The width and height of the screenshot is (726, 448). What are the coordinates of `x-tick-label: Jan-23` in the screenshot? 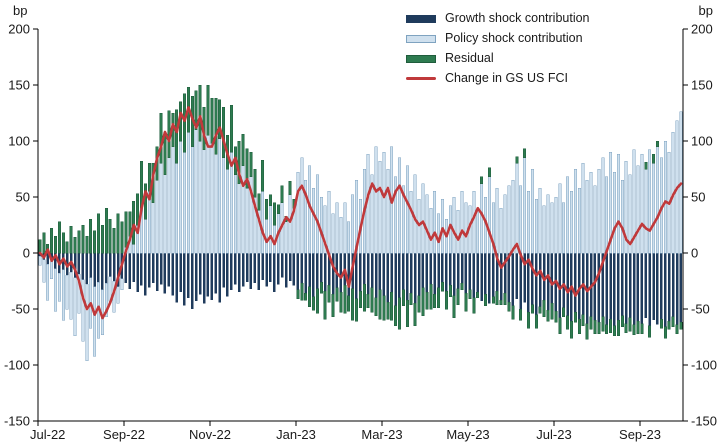 It's located at (296, 434).